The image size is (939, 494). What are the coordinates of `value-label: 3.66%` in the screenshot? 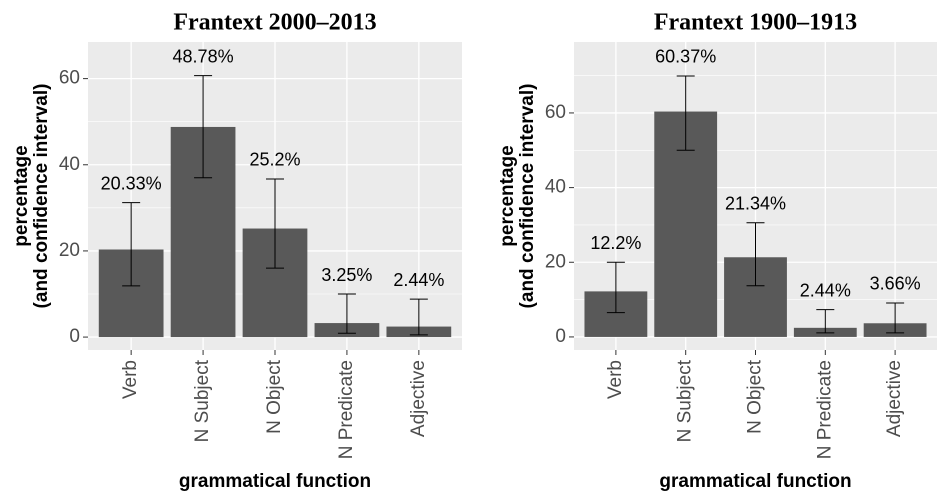 It's located at (895, 284).